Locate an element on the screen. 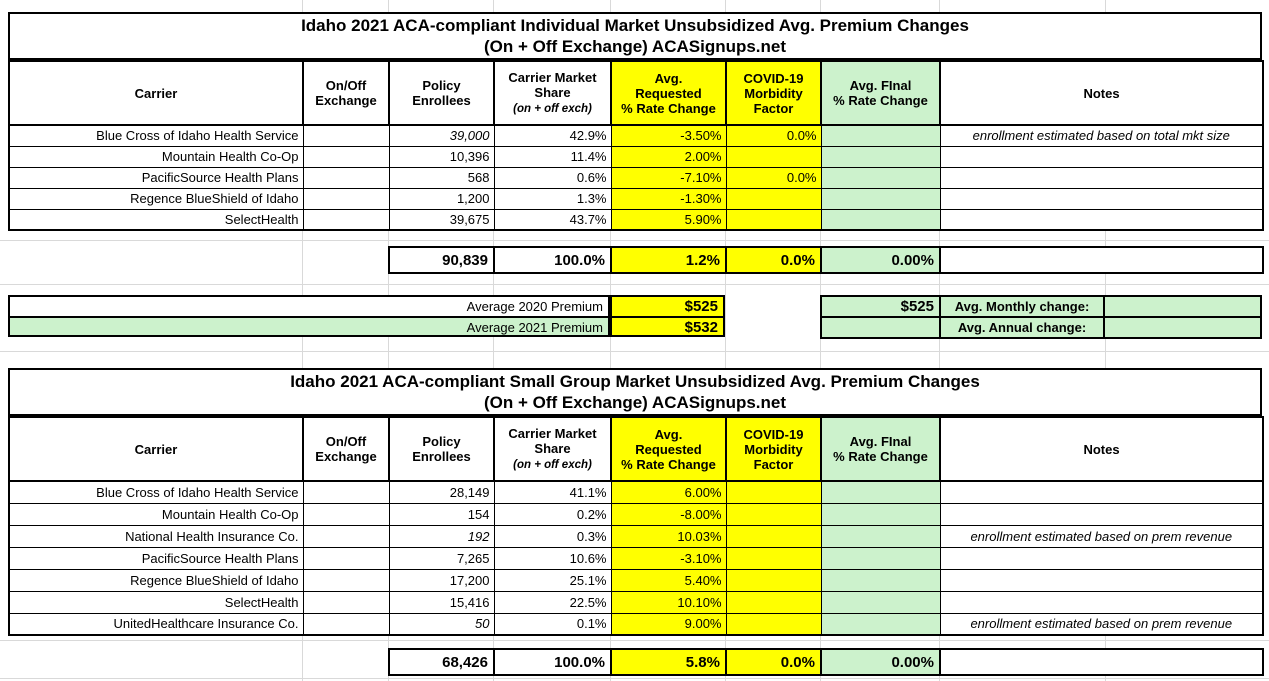 The height and width of the screenshot is (681, 1269). cell-requested: -1.30% is located at coordinates (668, 198).